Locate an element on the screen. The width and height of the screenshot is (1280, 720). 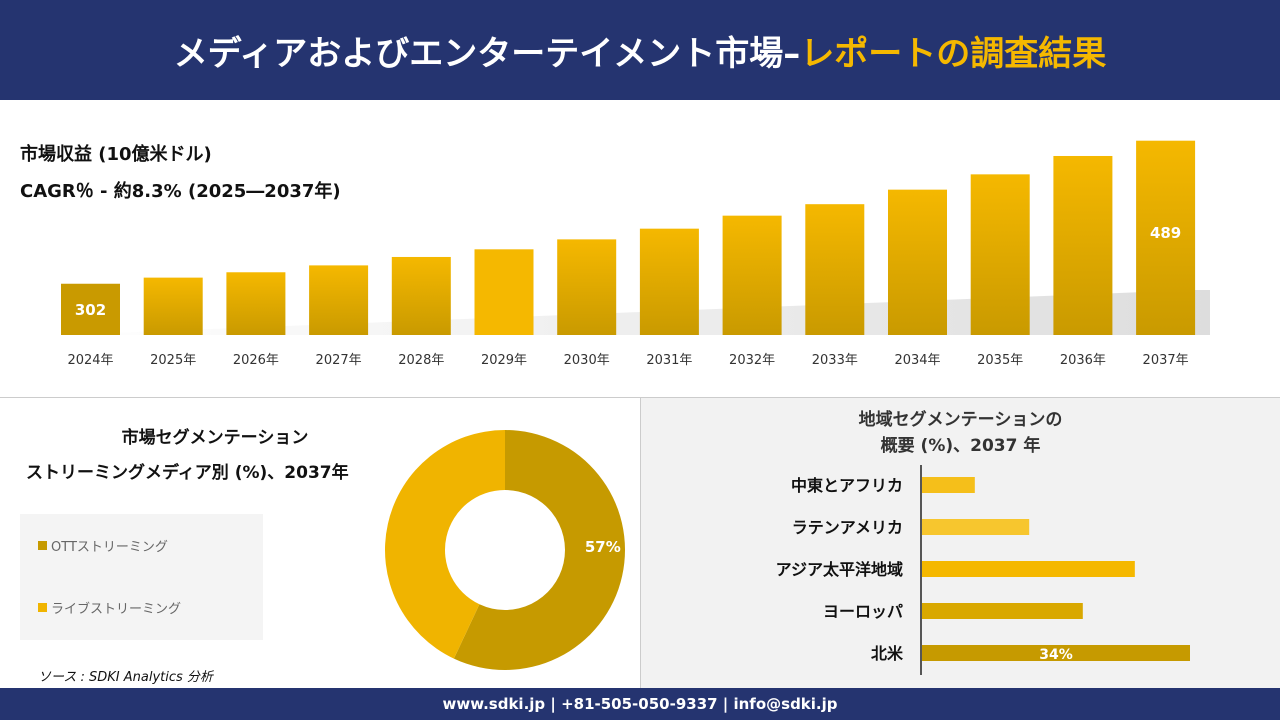
data-label: 489 is located at coordinates (1165, 233).